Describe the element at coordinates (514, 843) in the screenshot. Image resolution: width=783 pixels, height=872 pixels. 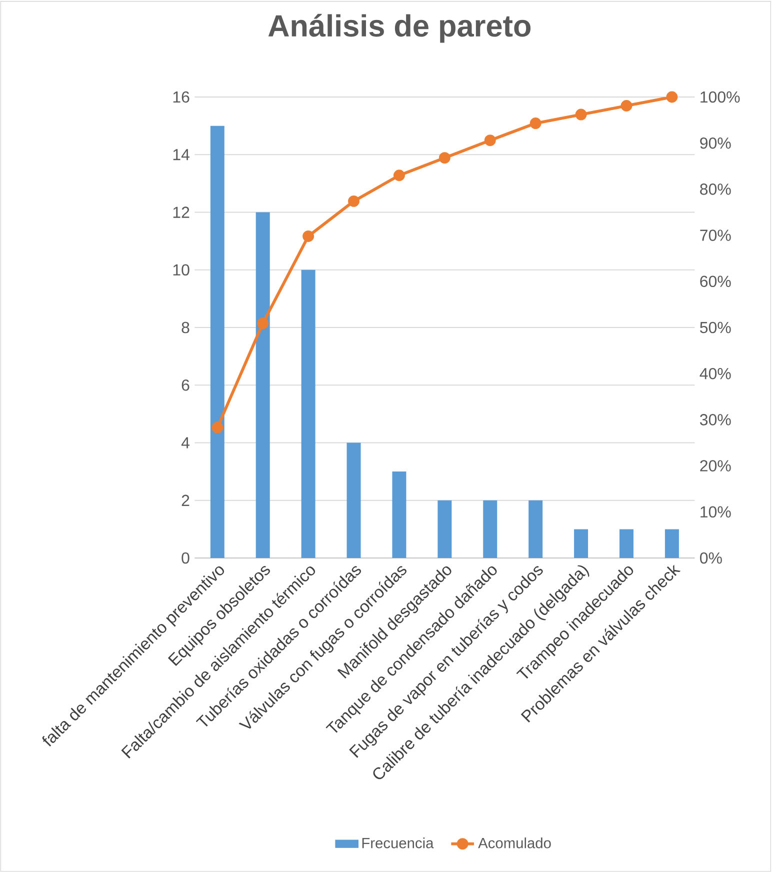
I see `legend-label: Acomulado` at that location.